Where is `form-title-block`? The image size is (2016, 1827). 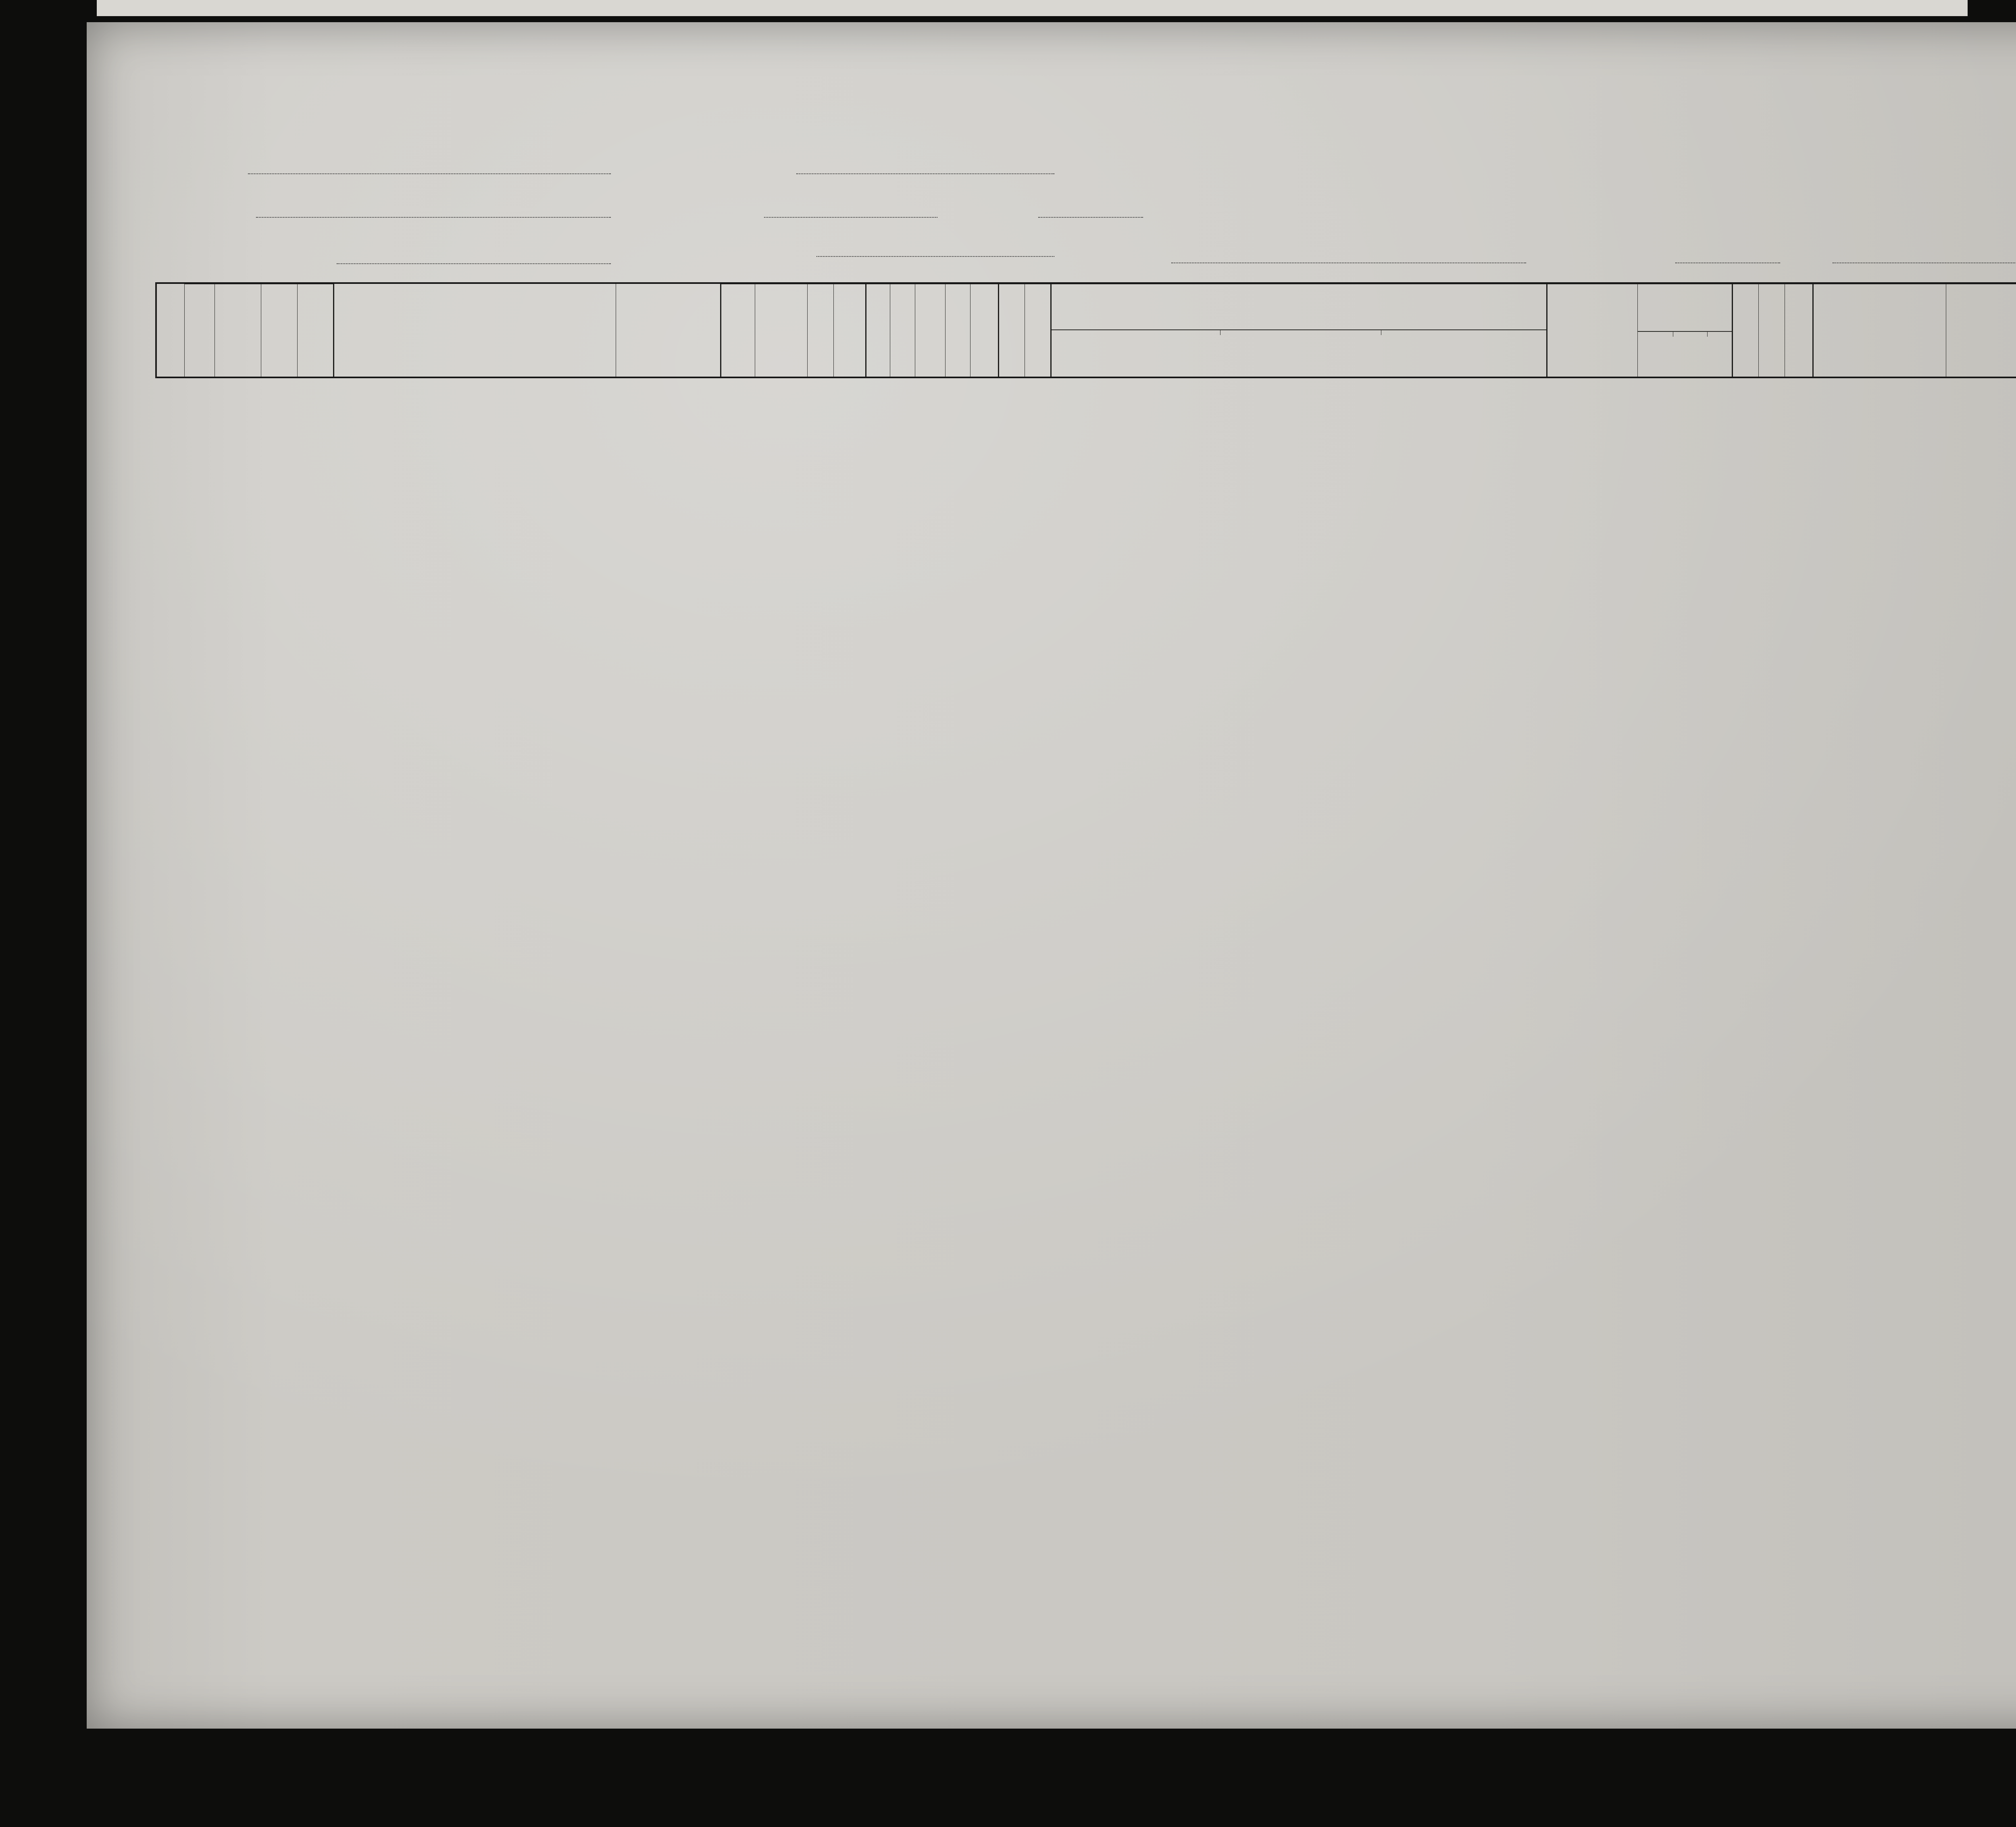 form-title-block is located at coordinates (1397, 134).